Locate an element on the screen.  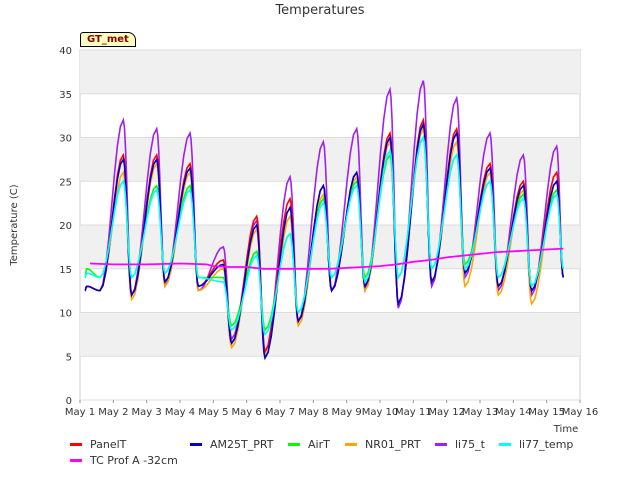
legend-item-airt: AirT is located at coordinates (309, 444).